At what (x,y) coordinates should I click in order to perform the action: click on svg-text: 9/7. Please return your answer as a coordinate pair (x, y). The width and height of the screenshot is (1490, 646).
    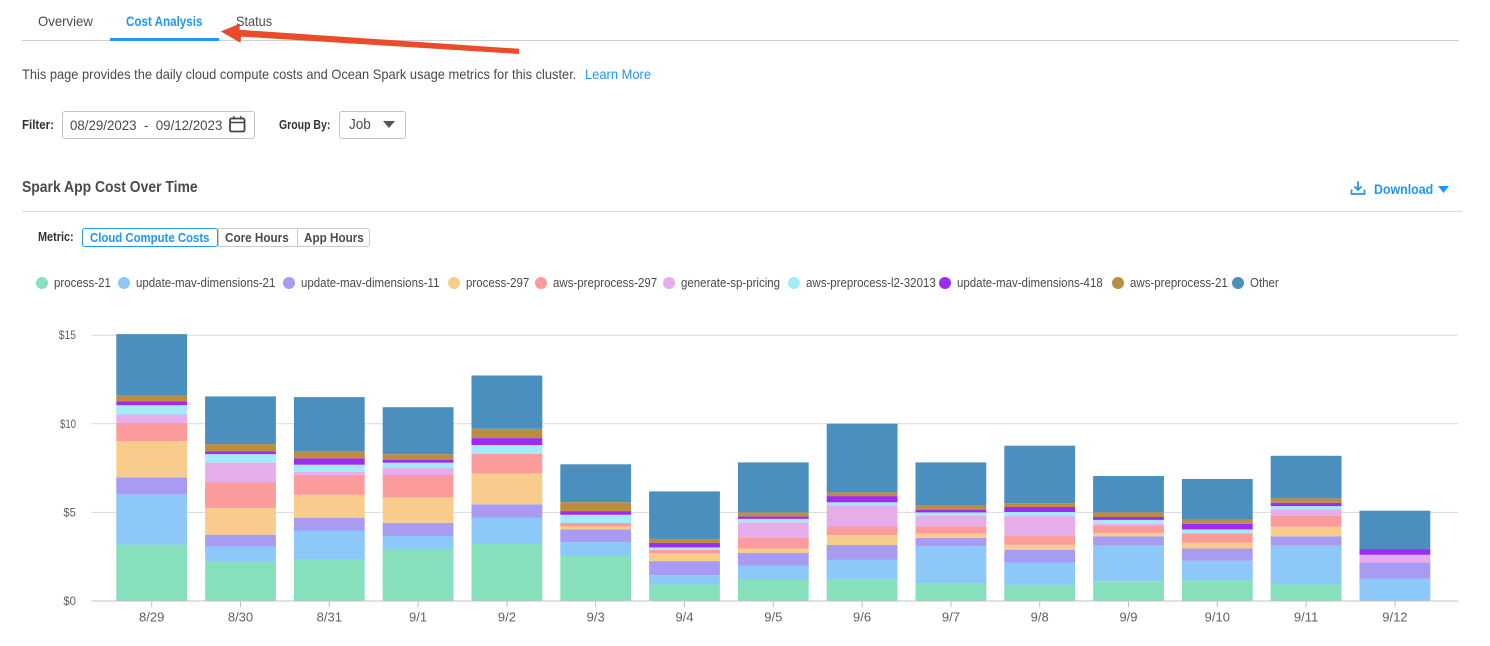
    Looking at the image, I should click on (951, 617).